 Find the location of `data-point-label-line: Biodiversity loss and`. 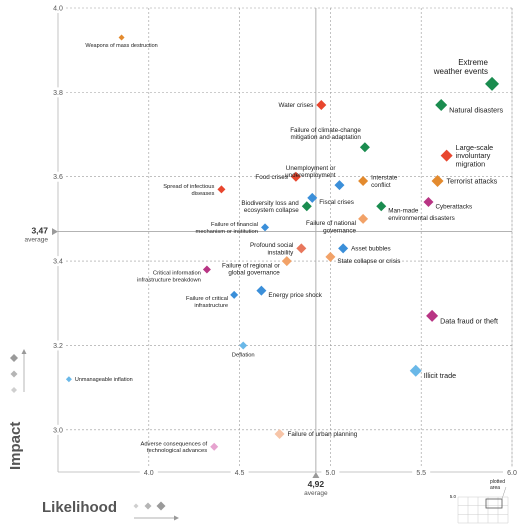

data-point-label-line: Biodiversity loss and is located at coordinates (270, 203).